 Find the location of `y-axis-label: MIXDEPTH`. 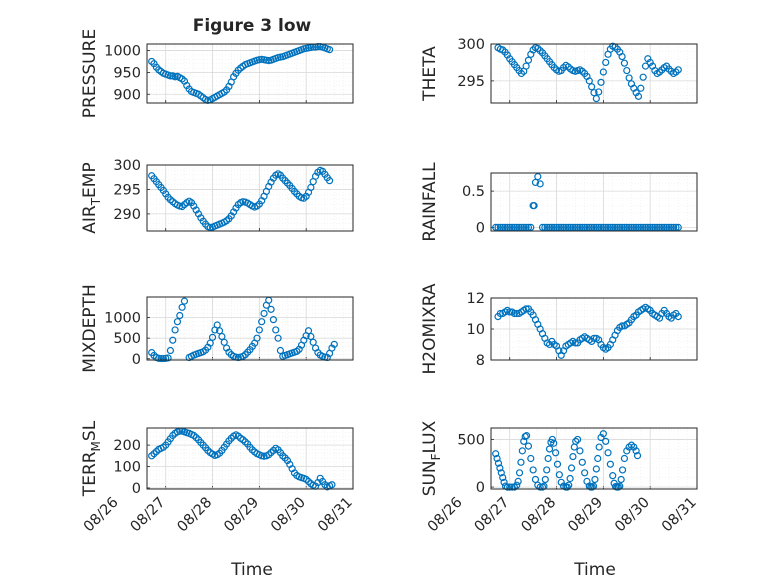

y-axis-label: MIXDEPTH is located at coordinates (90, 328).